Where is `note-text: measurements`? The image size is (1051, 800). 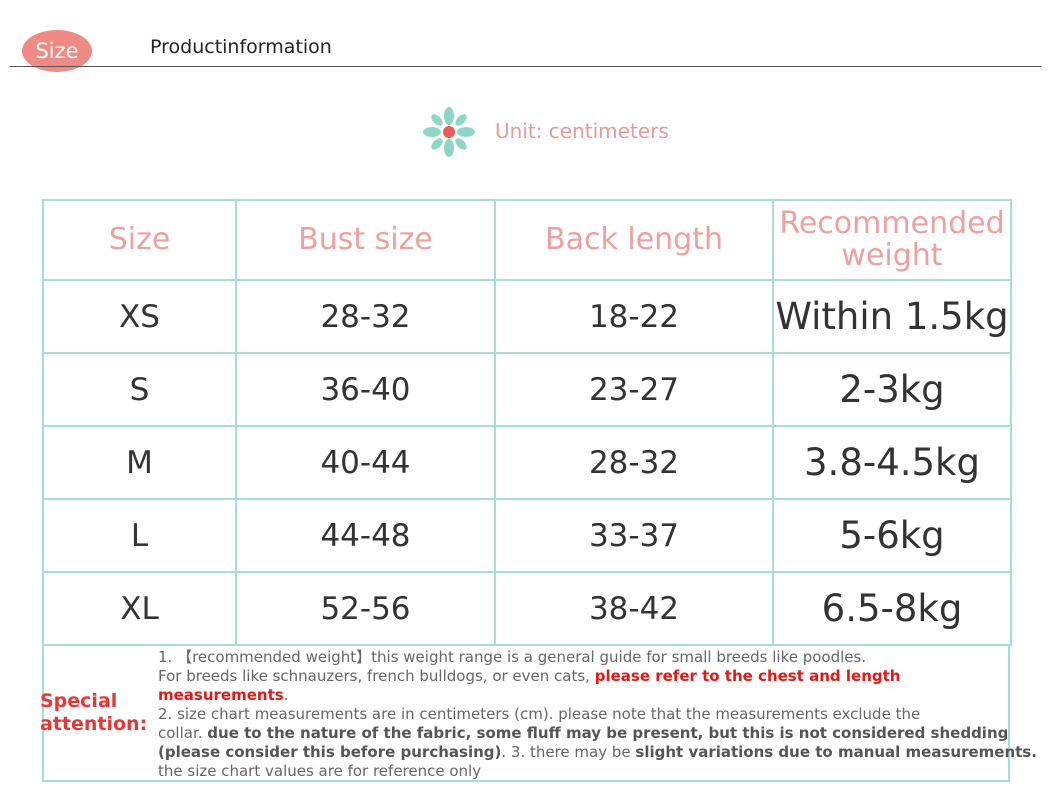
note-text: measurements is located at coordinates (221, 695).